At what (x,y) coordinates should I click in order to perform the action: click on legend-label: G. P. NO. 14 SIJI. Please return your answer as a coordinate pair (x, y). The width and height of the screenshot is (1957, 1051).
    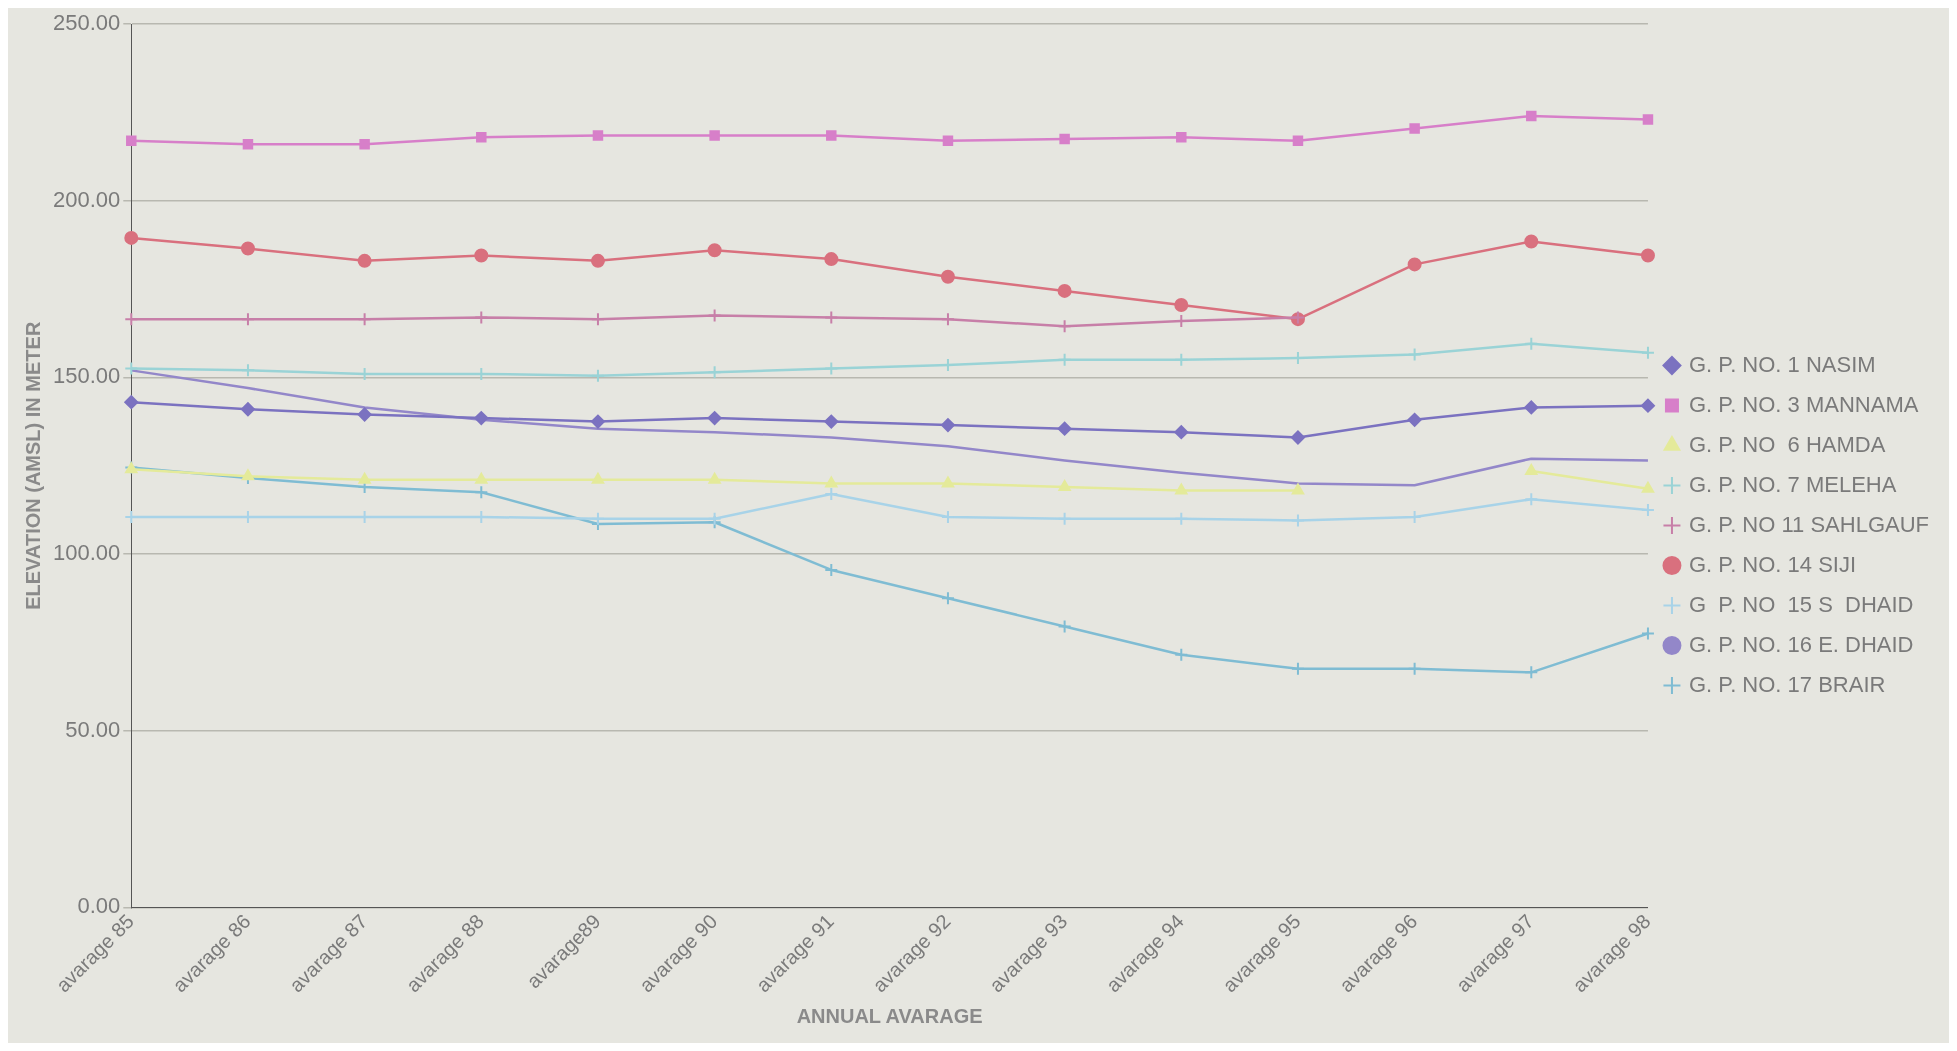
    Looking at the image, I should click on (1772, 564).